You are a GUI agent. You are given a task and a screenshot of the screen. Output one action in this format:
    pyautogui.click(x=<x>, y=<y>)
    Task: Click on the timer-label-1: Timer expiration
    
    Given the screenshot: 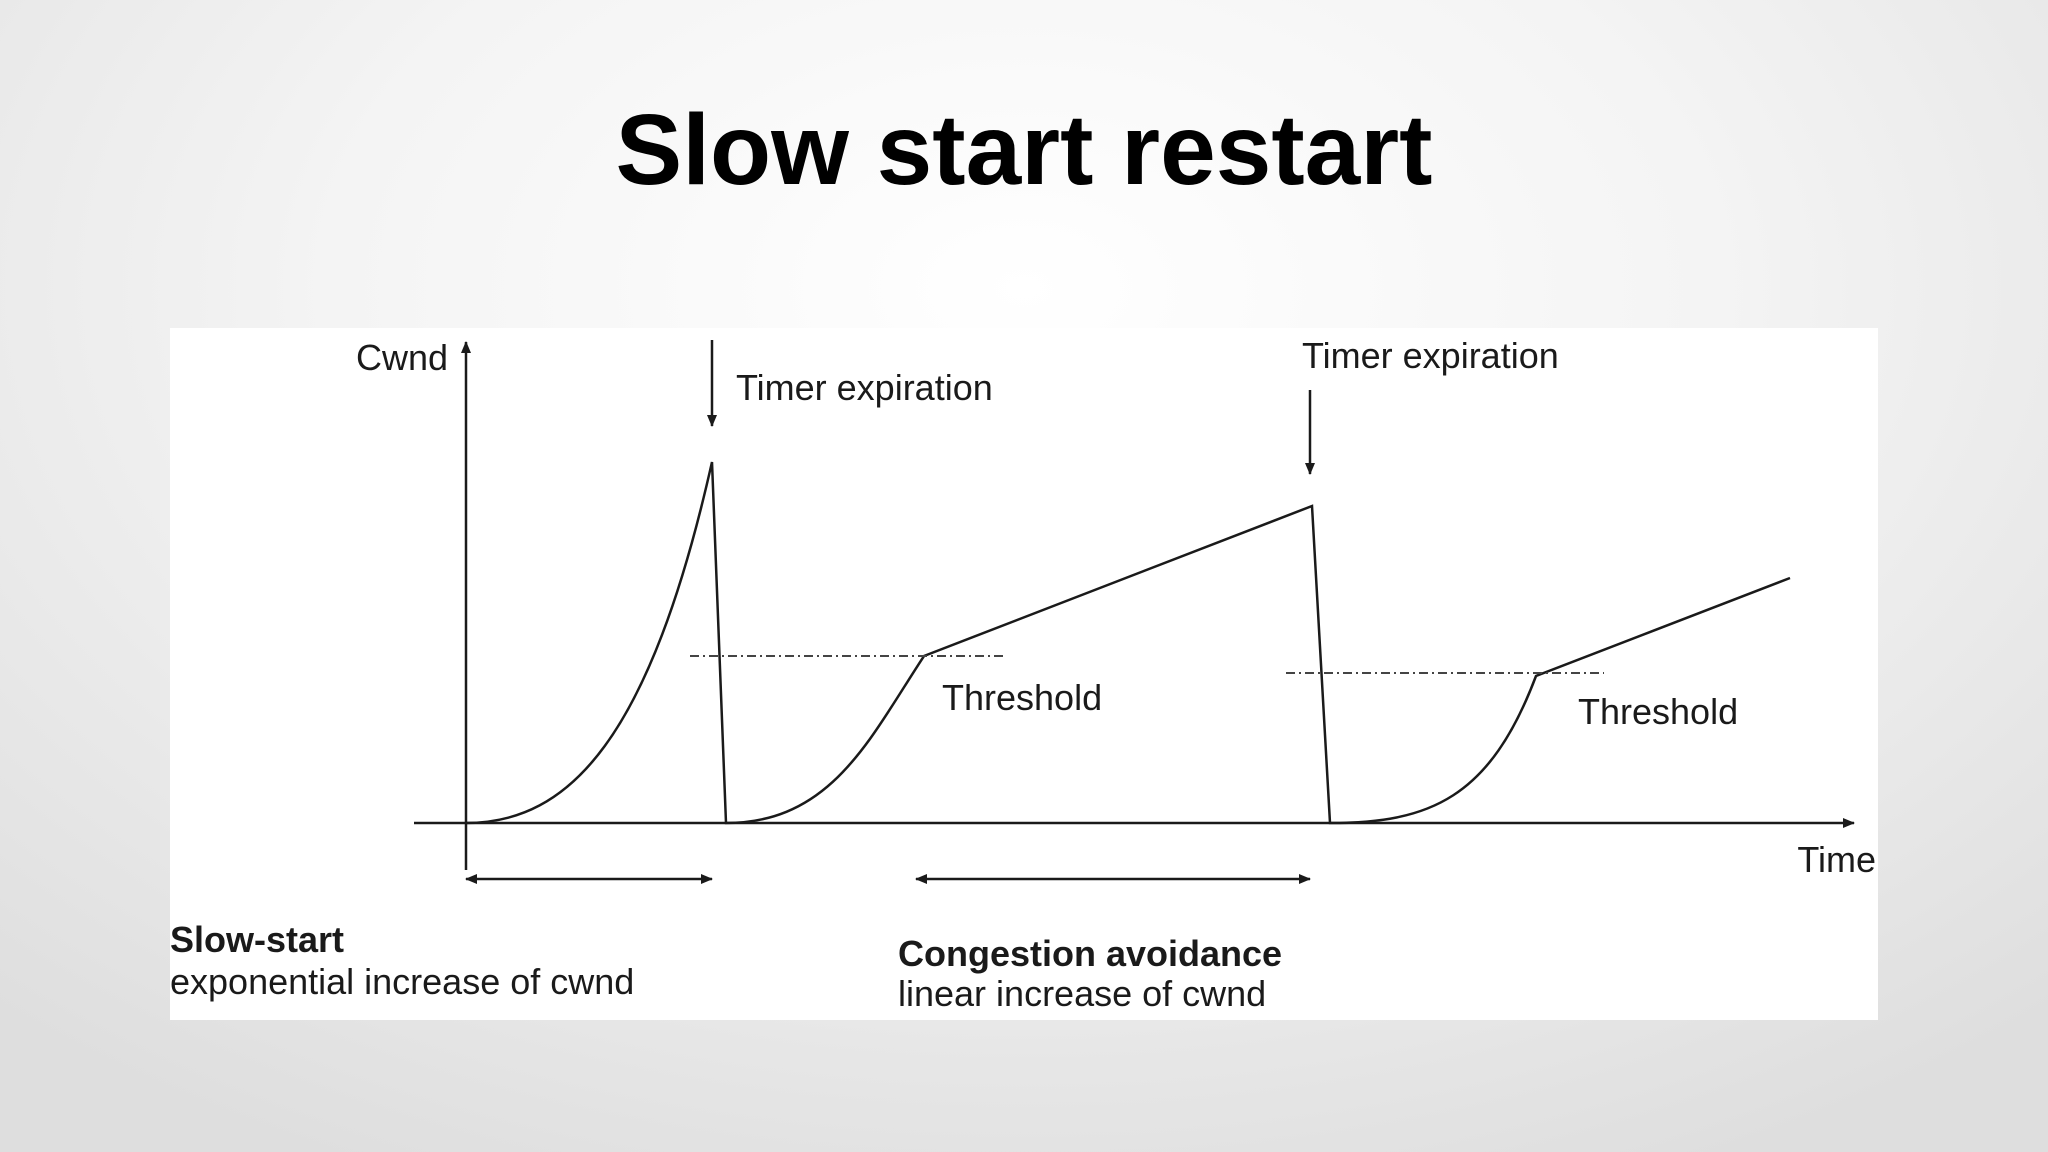 What is the action you would take?
    pyautogui.click(x=864, y=387)
    